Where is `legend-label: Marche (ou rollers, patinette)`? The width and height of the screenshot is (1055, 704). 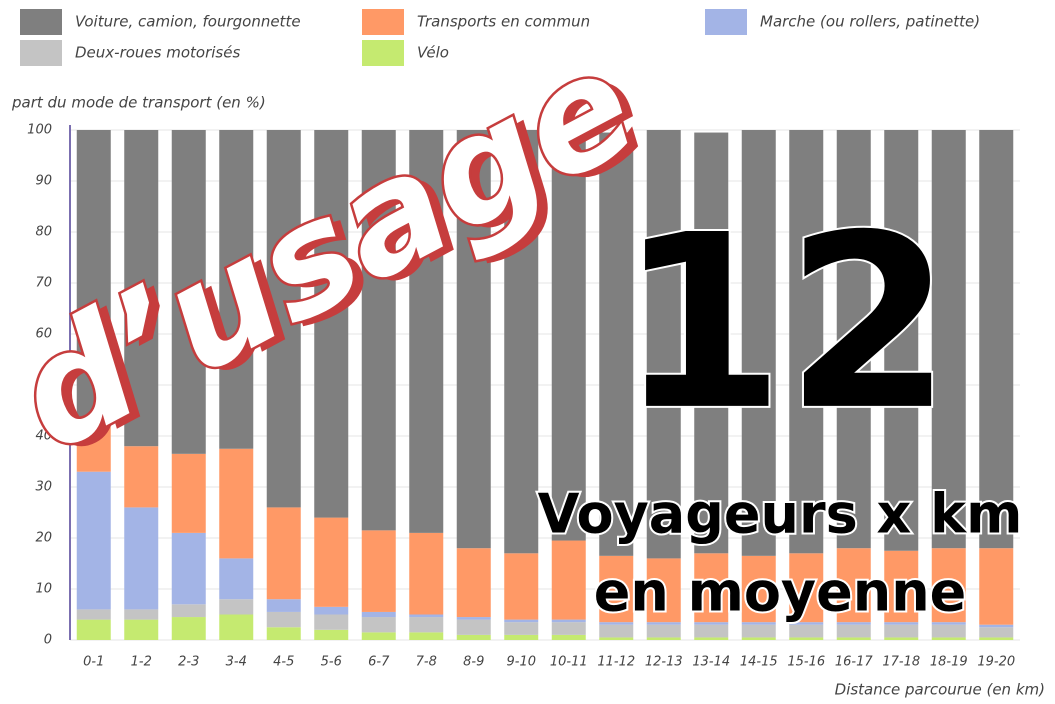 legend-label: Marche (ou rollers, patinette) is located at coordinates (870, 22).